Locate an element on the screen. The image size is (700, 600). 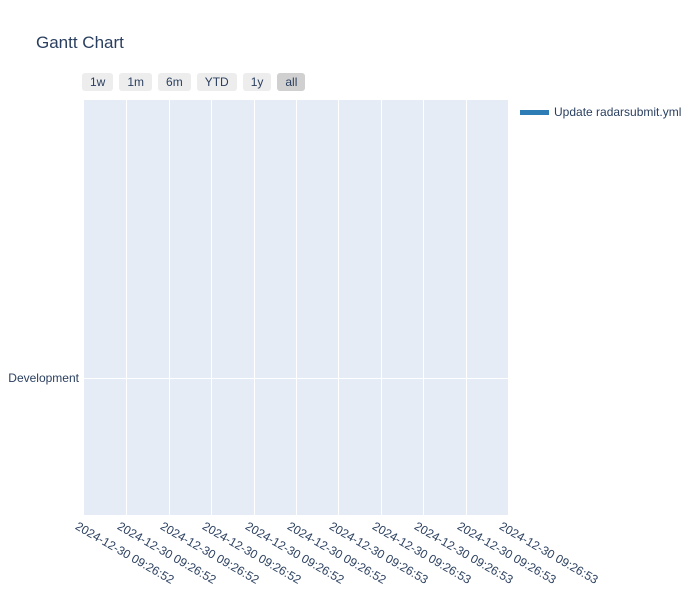
legend-item: Update radarsubmit.yml is located at coordinates (600, 112).